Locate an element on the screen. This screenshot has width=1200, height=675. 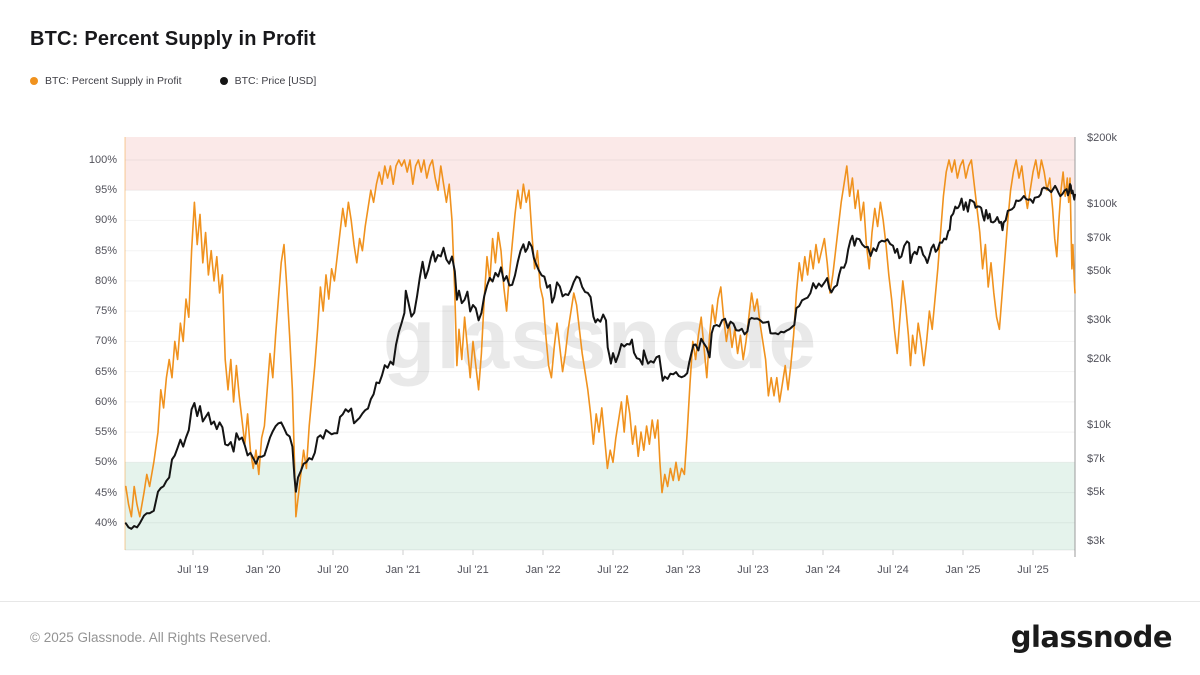
y-left-tick-label: 90% is located at coordinates (105, 220).